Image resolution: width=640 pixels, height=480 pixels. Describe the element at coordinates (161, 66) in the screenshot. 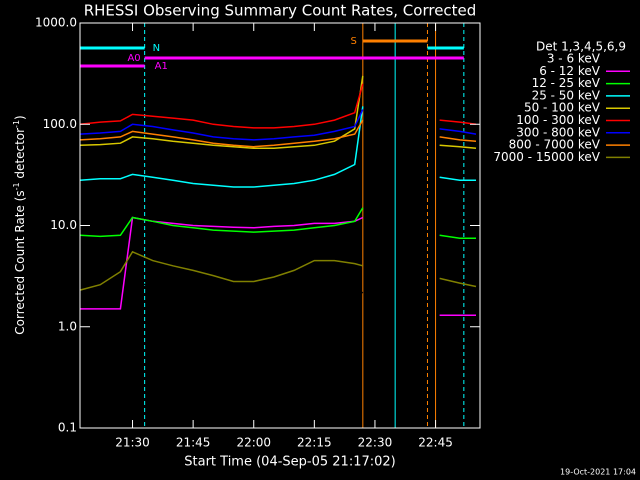

I see `flag-label: A1` at that location.